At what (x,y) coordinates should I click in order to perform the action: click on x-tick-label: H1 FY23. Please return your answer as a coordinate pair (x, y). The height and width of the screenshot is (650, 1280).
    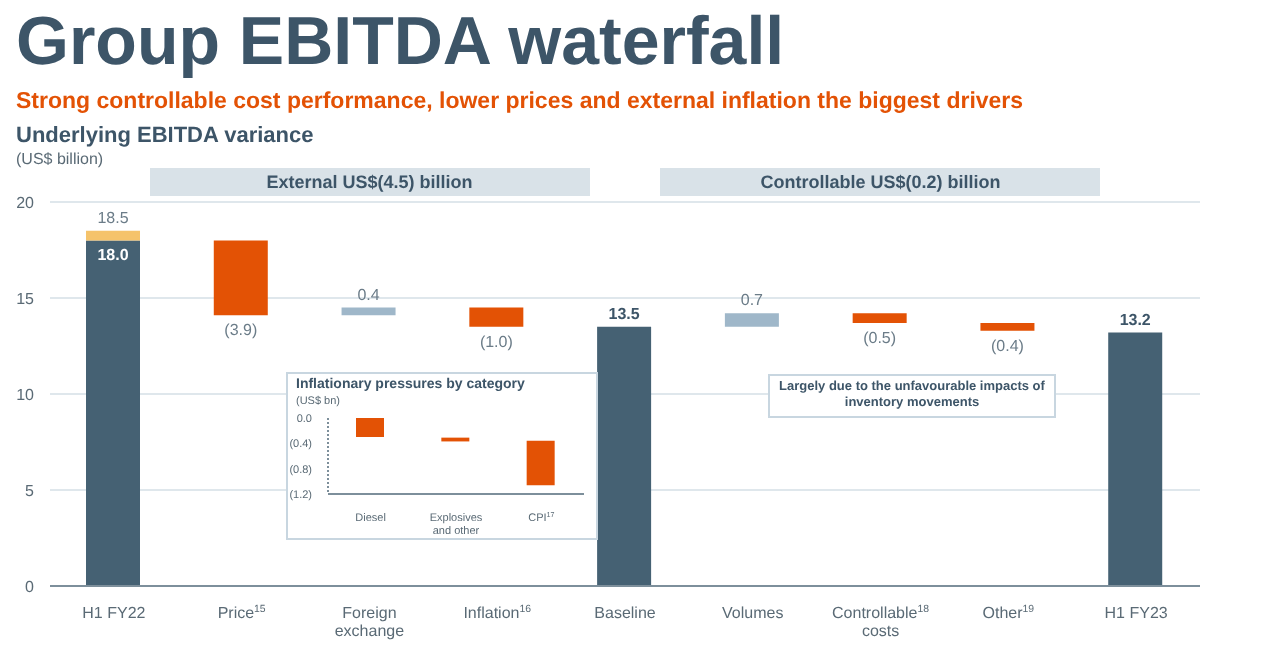
    Looking at the image, I should click on (1136, 613).